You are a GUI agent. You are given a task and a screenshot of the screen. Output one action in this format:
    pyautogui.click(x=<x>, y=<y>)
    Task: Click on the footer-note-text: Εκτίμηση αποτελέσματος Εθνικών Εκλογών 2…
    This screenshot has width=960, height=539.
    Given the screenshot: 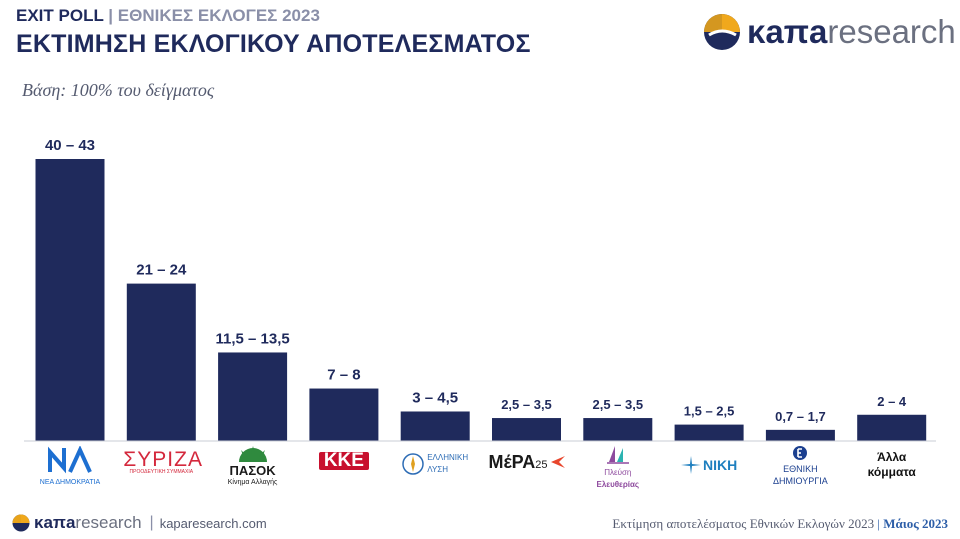 What is the action you would take?
    pyautogui.click(x=743, y=523)
    